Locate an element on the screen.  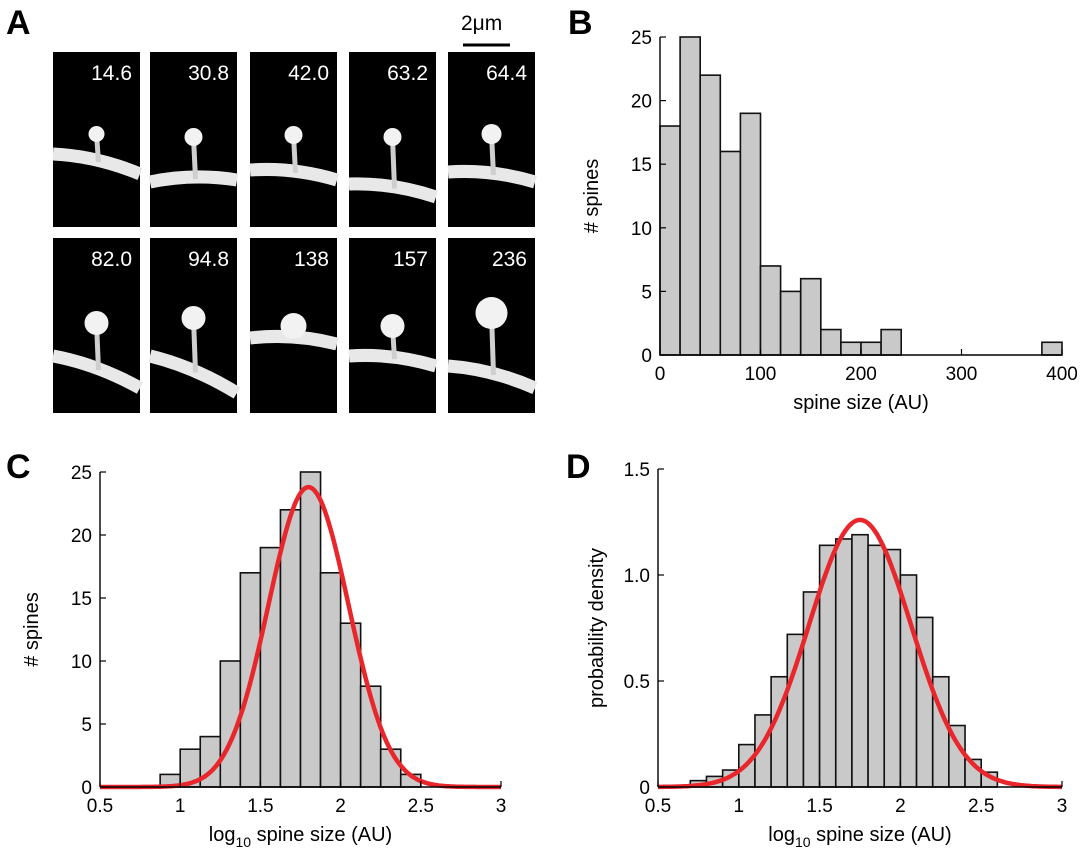
x-tick-label: 400 is located at coordinates (1062, 374).